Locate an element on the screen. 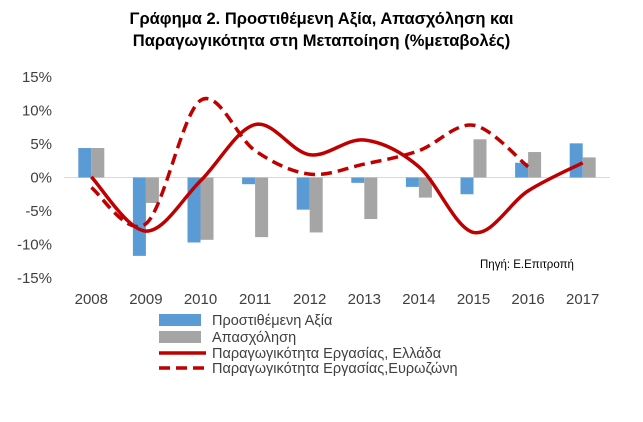  y-axis-ticks: -15% -10% -5% 0% 5% 10% 15% is located at coordinates (34, 178).